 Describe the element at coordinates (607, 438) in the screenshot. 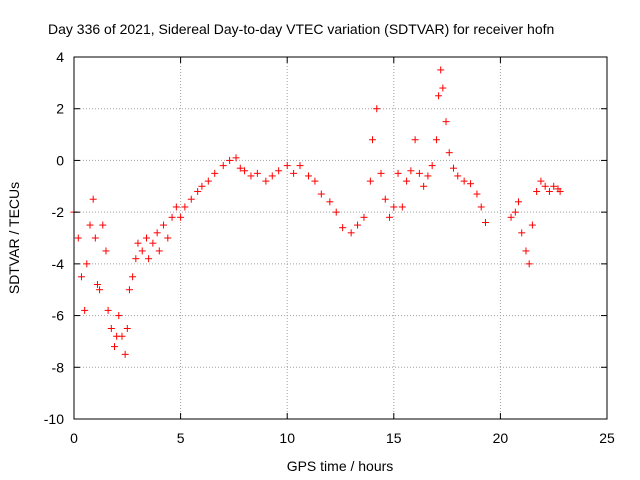

I see `x-tick-label: 25` at that location.